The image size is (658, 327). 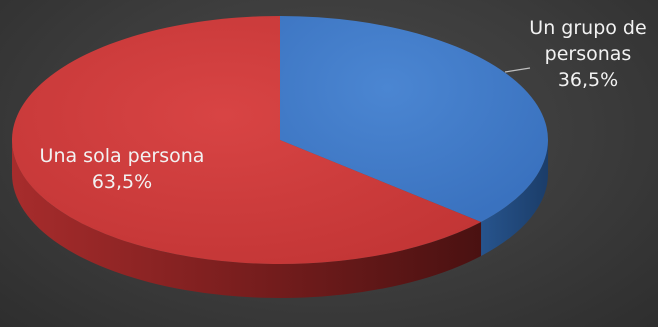 What do you see at coordinates (122, 182) in the screenshot?
I see `data-label-value-2: 63,5%` at bounding box center [122, 182].